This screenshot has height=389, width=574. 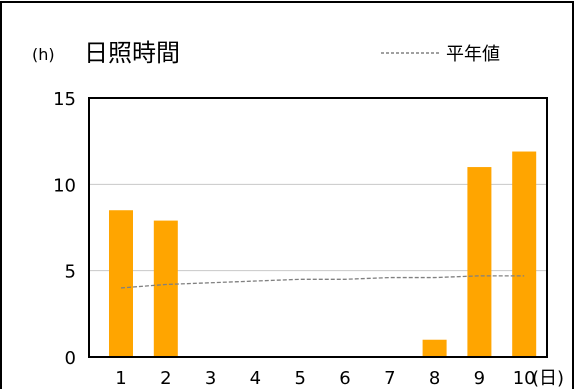 What do you see at coordinates (120, 378) in the screenshot?
I see `x-tick-label-1: 1` at bounding box center [120, 378].